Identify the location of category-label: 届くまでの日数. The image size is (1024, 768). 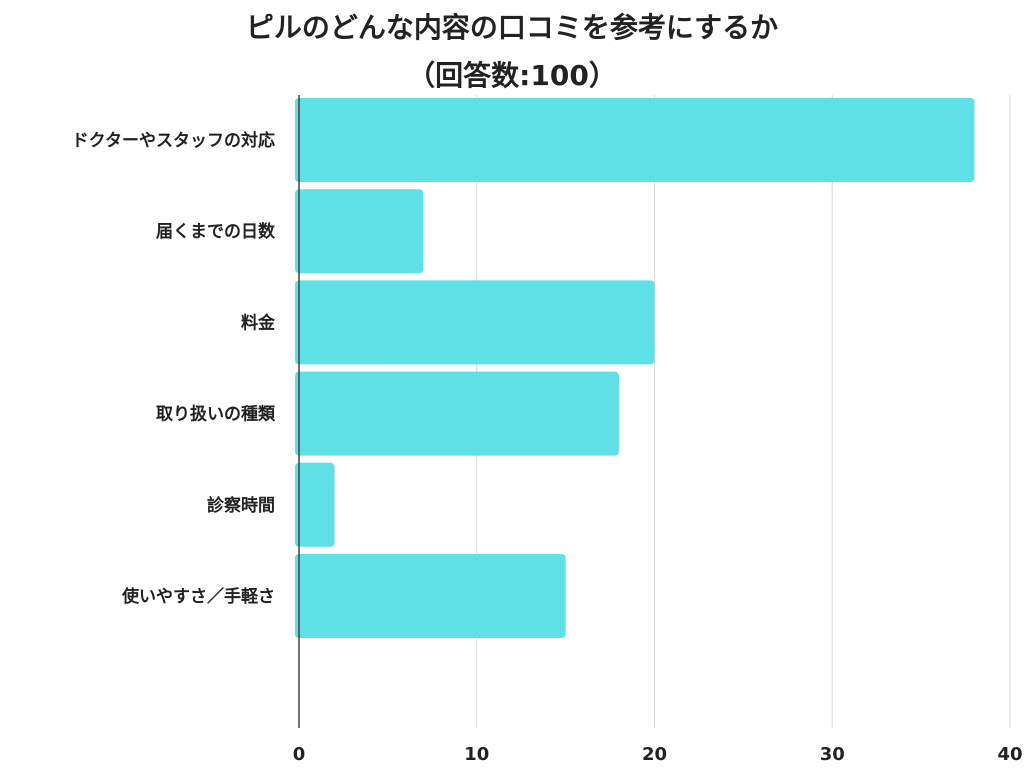
(216, 231).